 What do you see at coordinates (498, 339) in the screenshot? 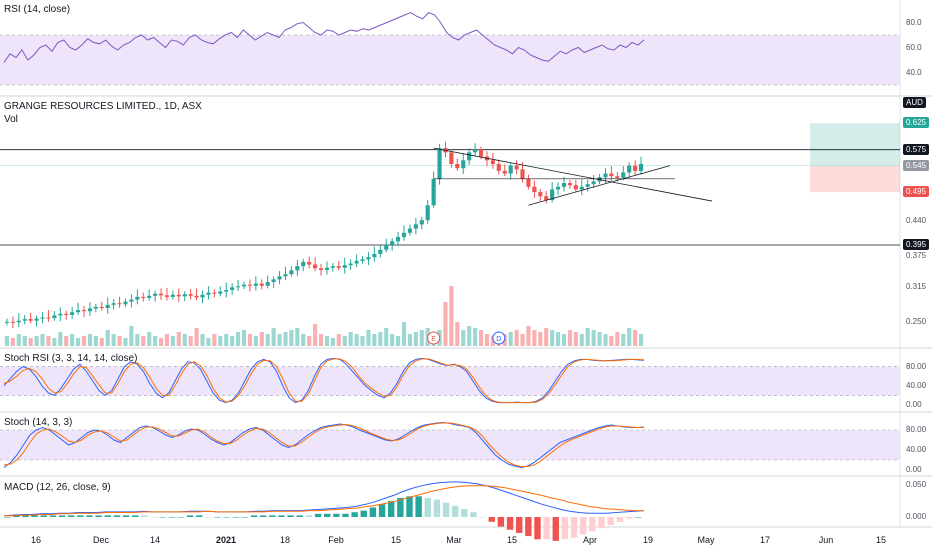
I see `event-marker-label: D` at bounding box center [498, 339].